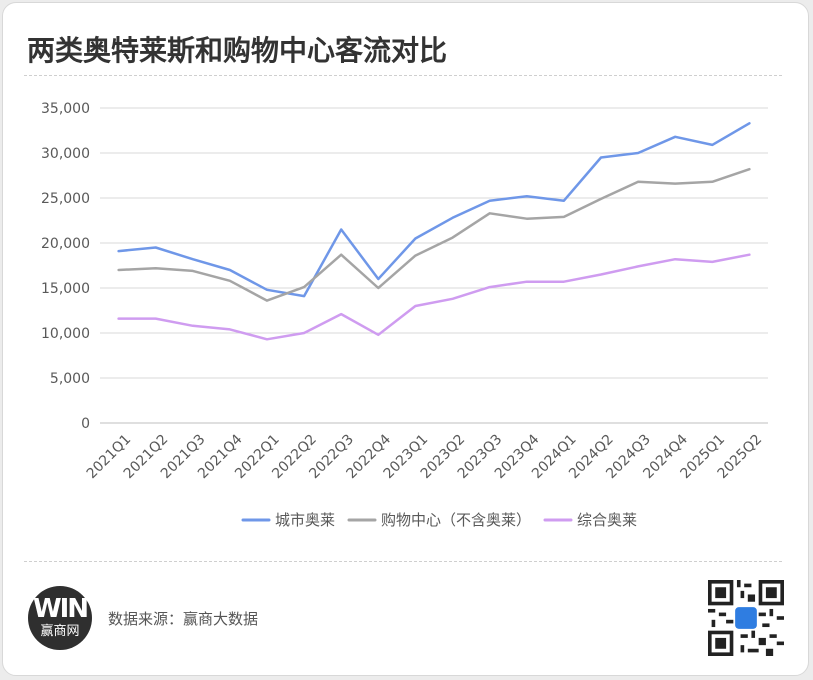 Image resolution: width=813 pixels, height=680 pixels. What do you see at coordinates (65, 154) in the screenshot?
I see `y-tick-label: 30,000` at bounding box center [65, 154].